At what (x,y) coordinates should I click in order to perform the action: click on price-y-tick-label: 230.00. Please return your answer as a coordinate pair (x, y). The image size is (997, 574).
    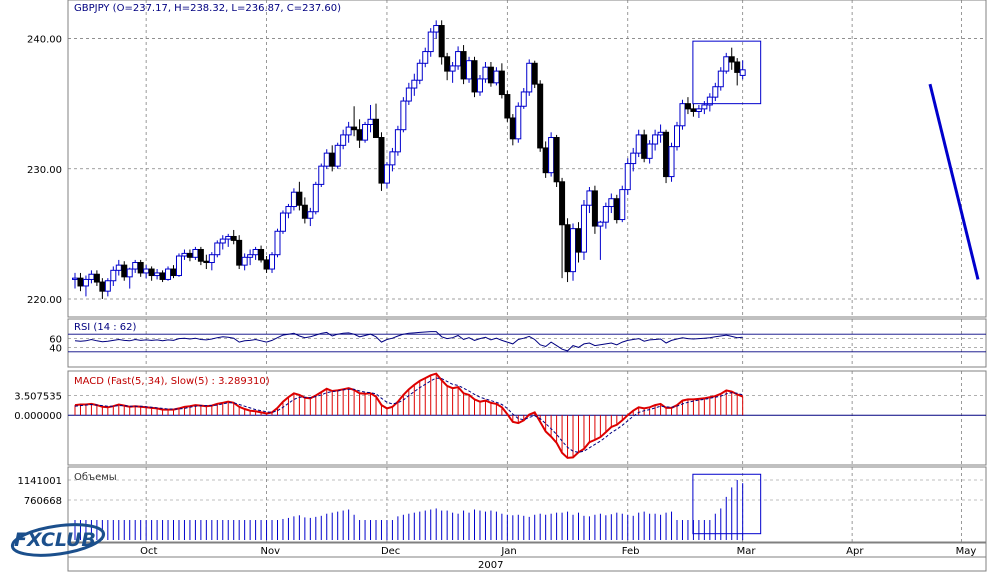
    Looking at the image, I should click on (44, 170).